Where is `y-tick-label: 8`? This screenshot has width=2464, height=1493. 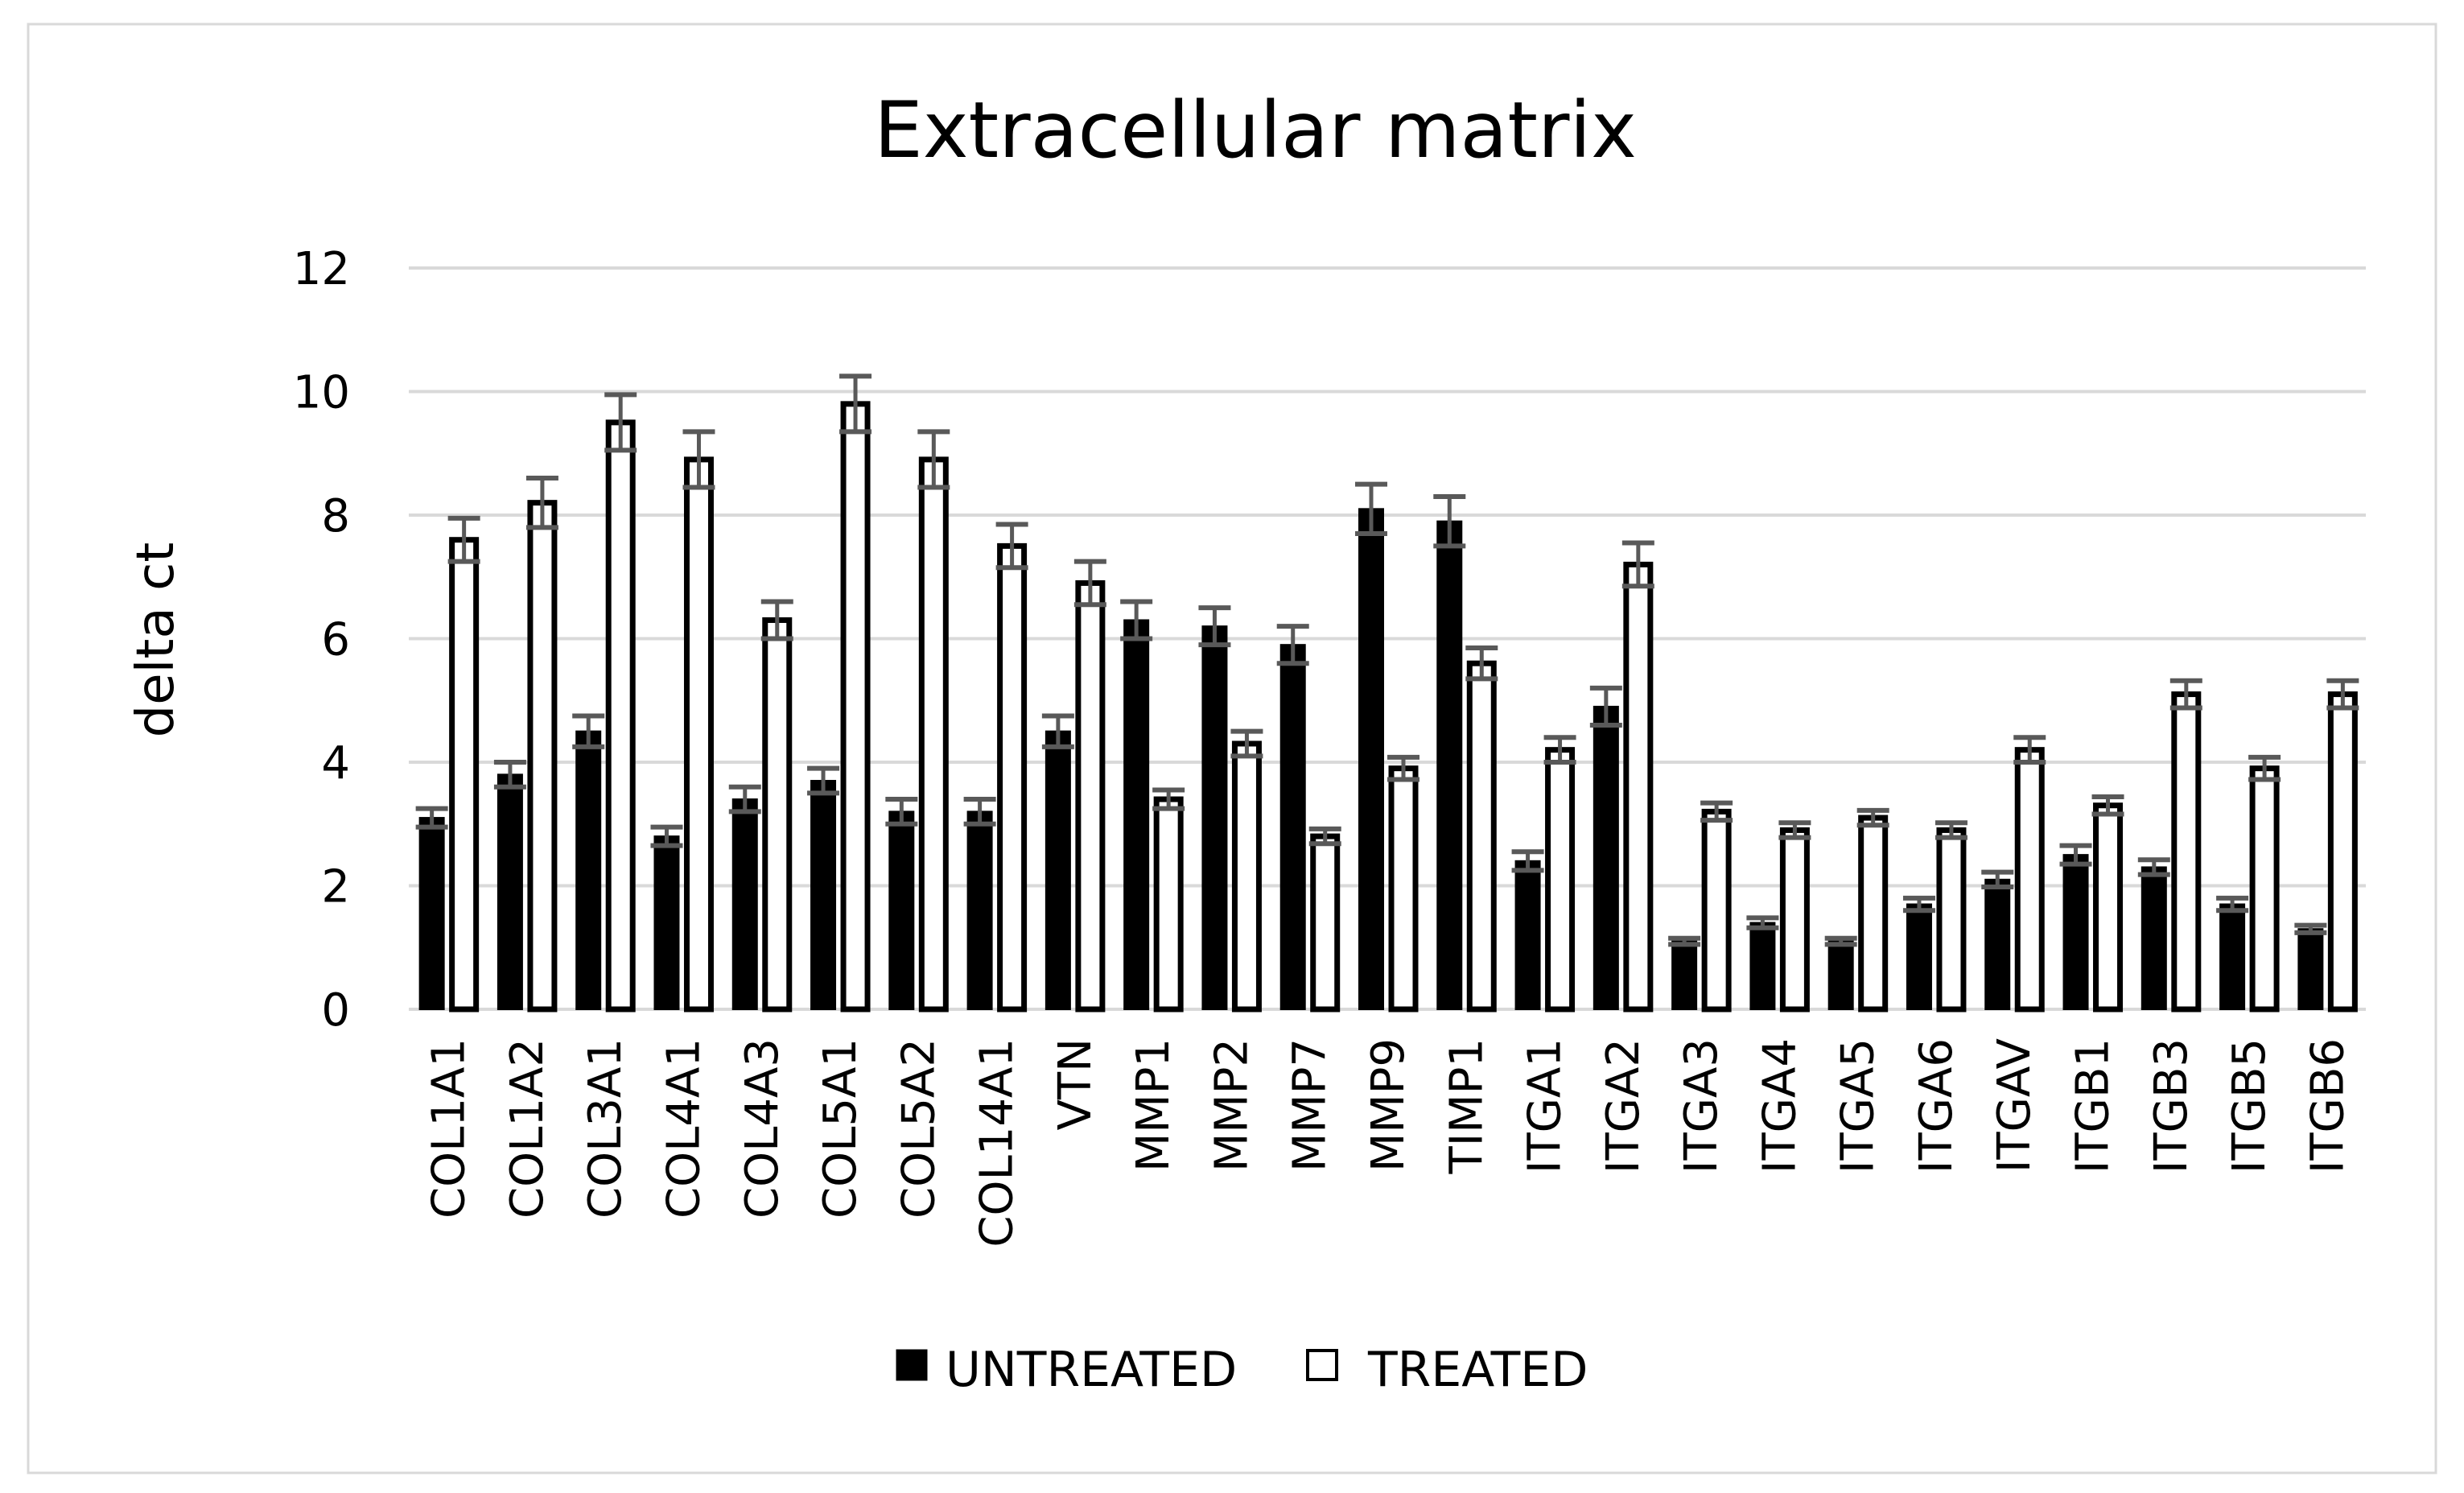
y-tick-label: 8 is located at coordinates (335, 516).